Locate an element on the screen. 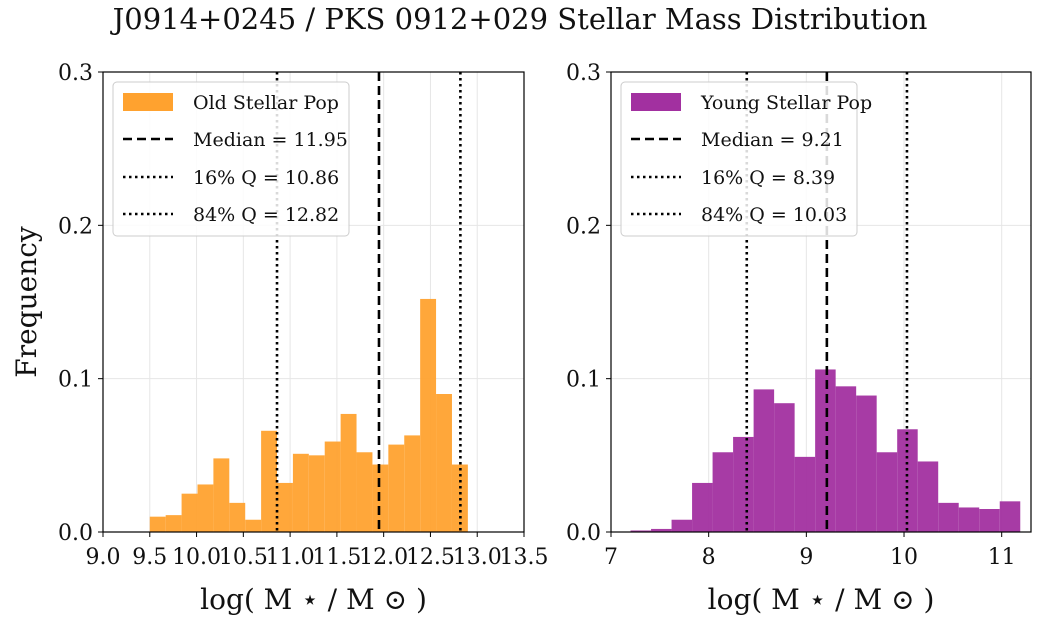 The image size is (1040, 629). legend-label: 84% Q = 10.03 is located at coordinates (774, 215).